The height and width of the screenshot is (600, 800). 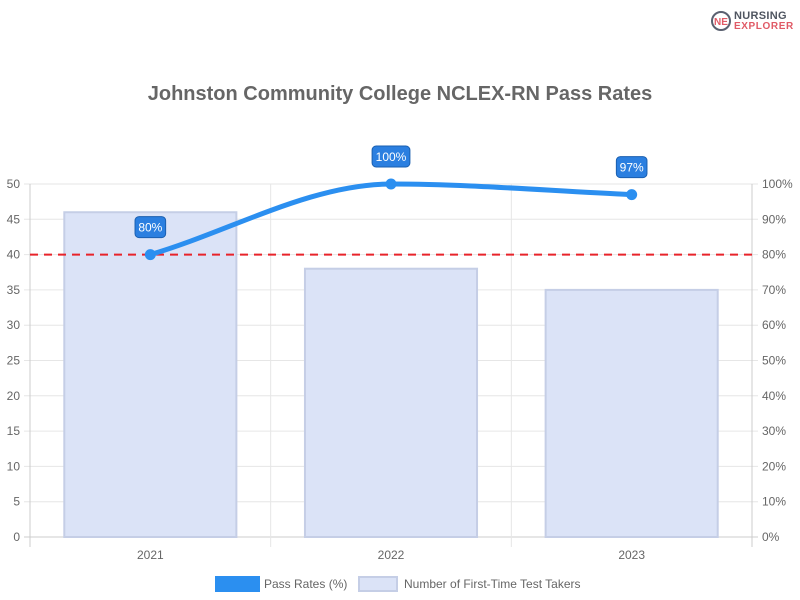 What do you see at coordinates (391, 203) in the screenshot?
I see `line-layer: 80% 100% 97%` at bounding box center [391, 203].